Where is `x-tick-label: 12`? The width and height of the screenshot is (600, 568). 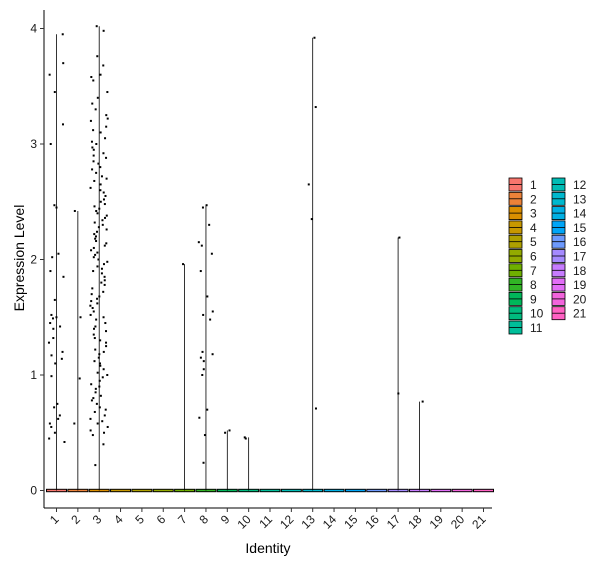
x-tick-label: 12 is located at coordinates (287, 522).